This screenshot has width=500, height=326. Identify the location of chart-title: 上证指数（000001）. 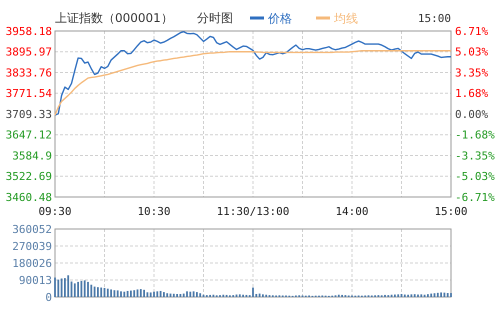
(114, 18).